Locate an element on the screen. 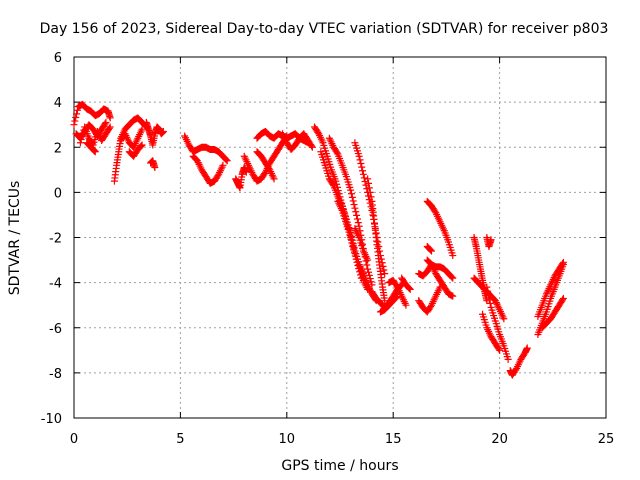 The image size is (640, 480). y-tick-label: 6 is located at coordinates (58, 58).